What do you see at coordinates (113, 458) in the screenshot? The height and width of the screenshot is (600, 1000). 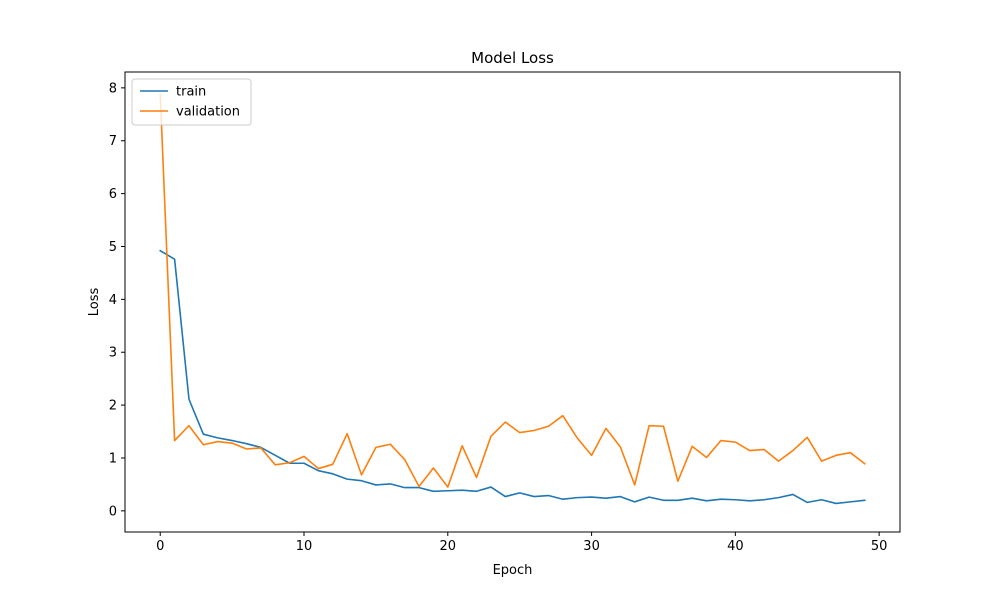 I see `y-tick-label: 1` at bounding box center [113, 458].